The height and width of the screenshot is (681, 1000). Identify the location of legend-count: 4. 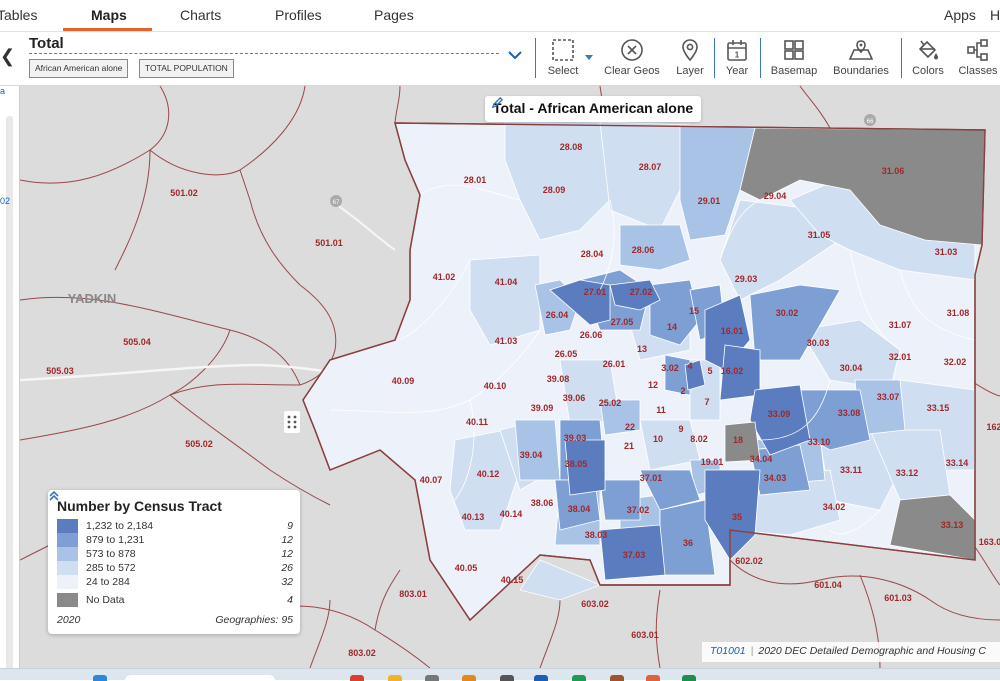
(290, 600).